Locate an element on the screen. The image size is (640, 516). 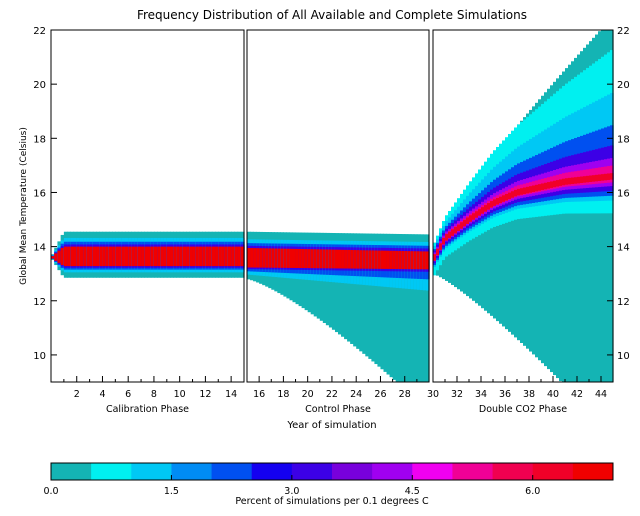
y-tick-label: 12 is located at coordinates (39, 302).